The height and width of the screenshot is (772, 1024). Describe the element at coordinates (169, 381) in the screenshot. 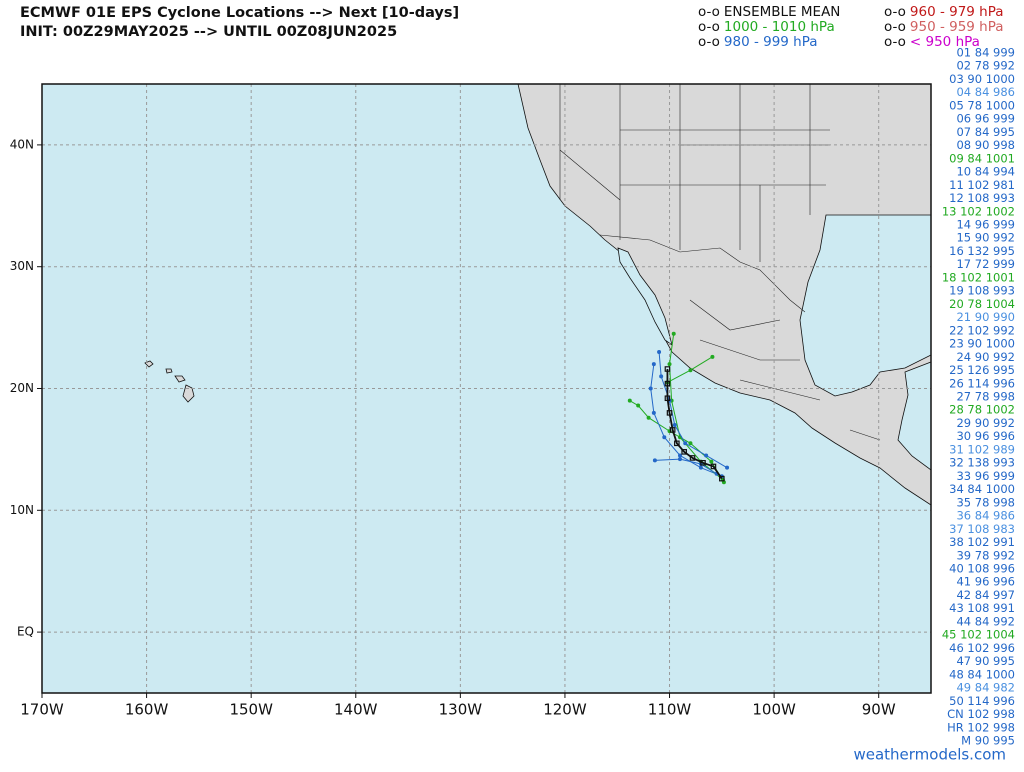

I see `hawaii` at that location.